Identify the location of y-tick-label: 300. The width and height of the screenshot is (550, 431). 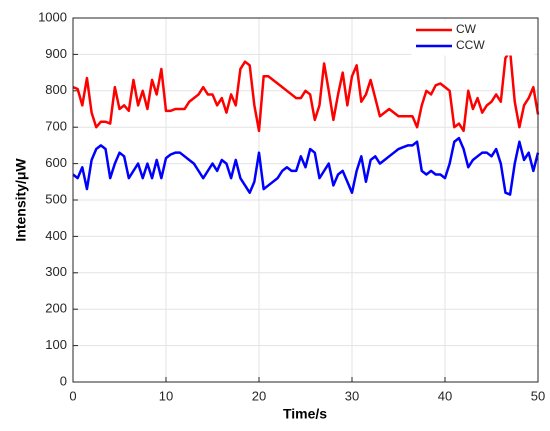
(56, 271).